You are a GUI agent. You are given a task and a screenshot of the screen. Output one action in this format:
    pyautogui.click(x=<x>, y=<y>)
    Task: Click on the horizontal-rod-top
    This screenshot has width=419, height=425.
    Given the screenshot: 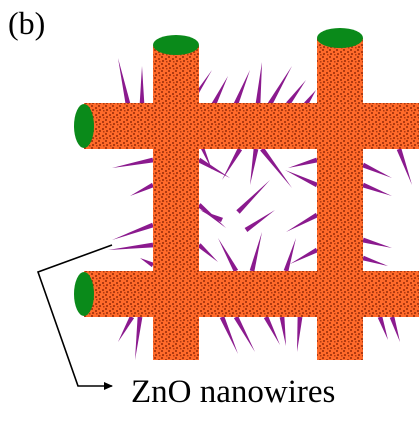 What is the action you would take?
    pyautogui.click(x=246, y=126)
    